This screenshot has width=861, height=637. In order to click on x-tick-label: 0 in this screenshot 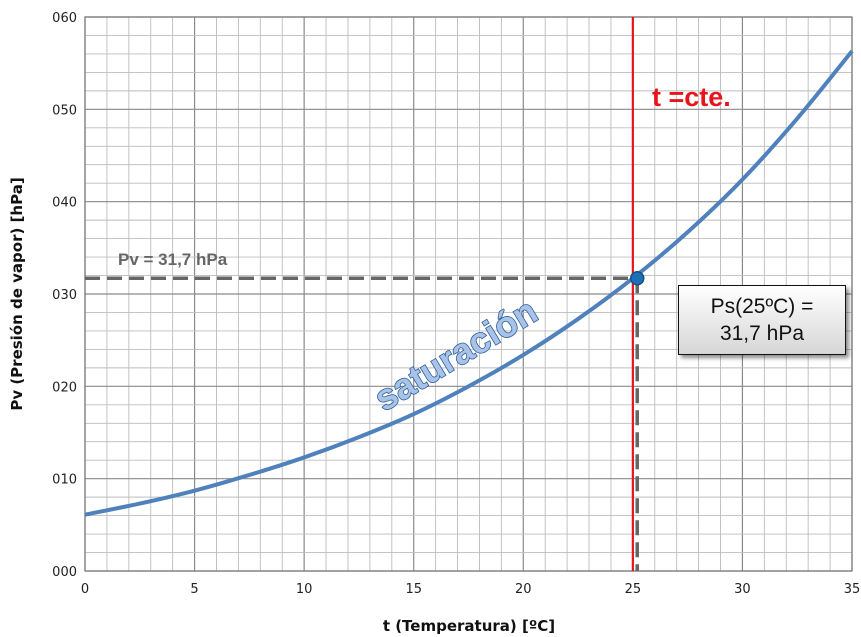, I will do `click(85, 589)`.